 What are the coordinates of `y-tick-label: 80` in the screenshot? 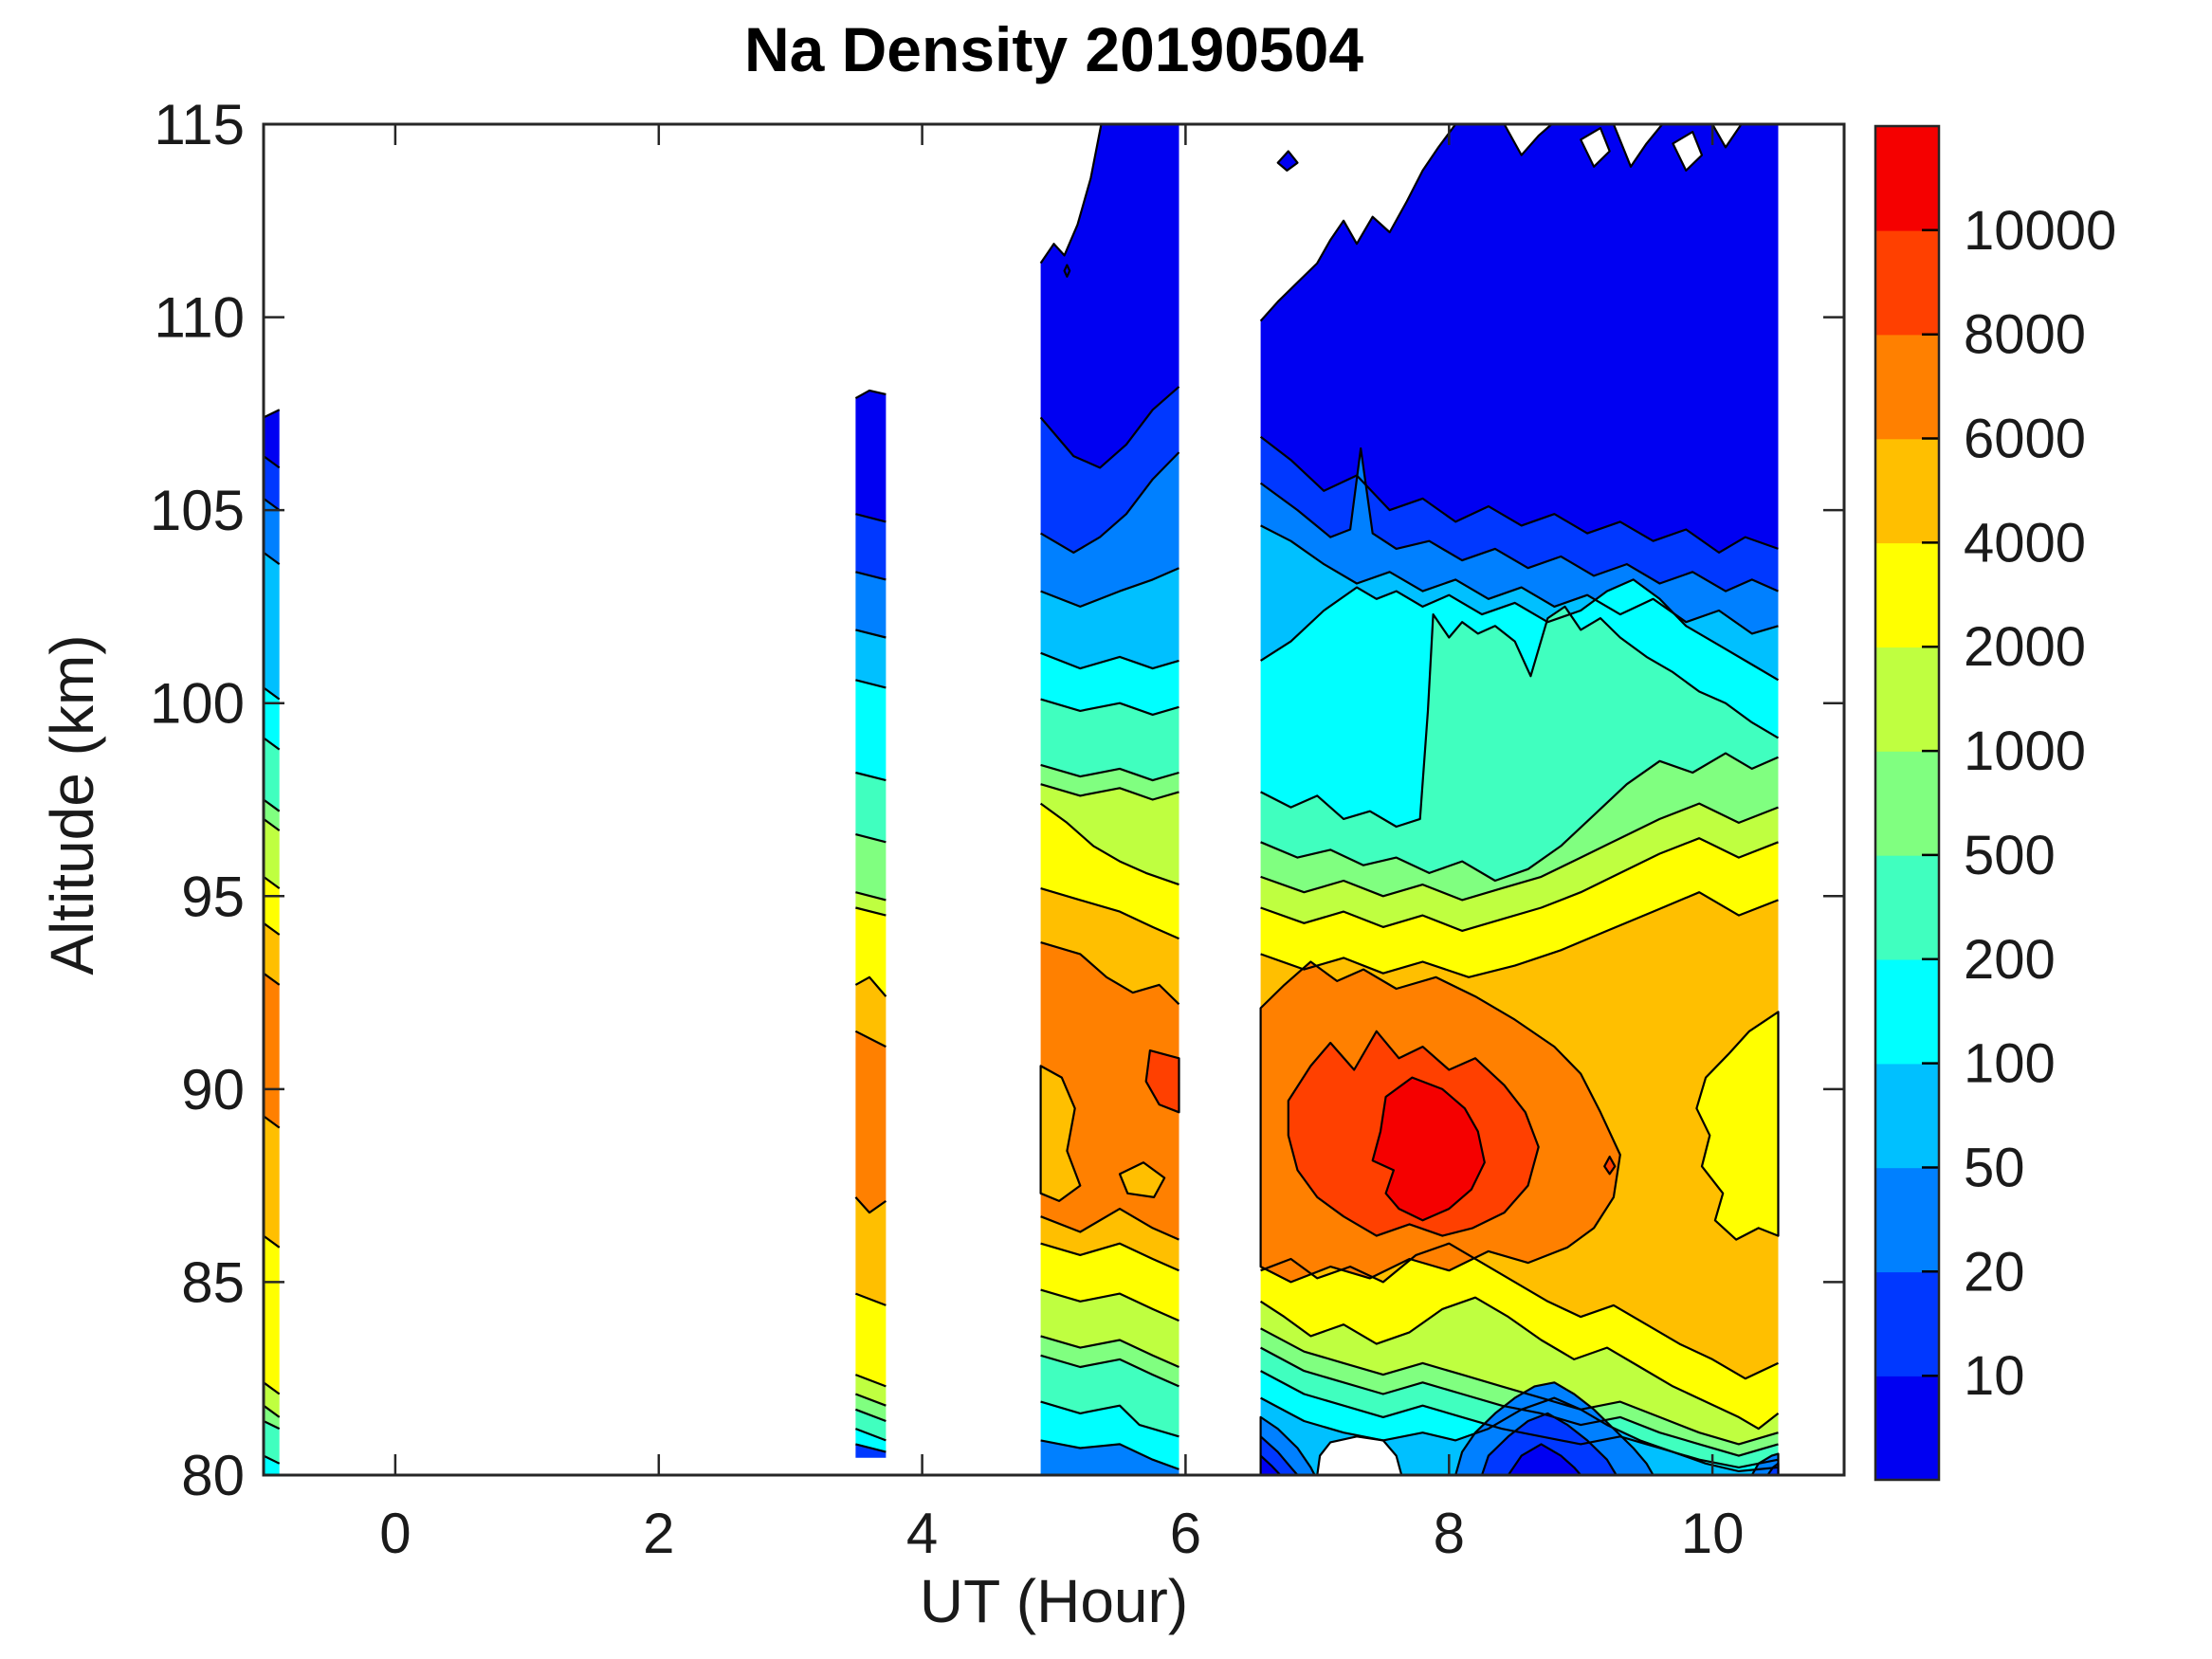 It's located at (213, 1475).